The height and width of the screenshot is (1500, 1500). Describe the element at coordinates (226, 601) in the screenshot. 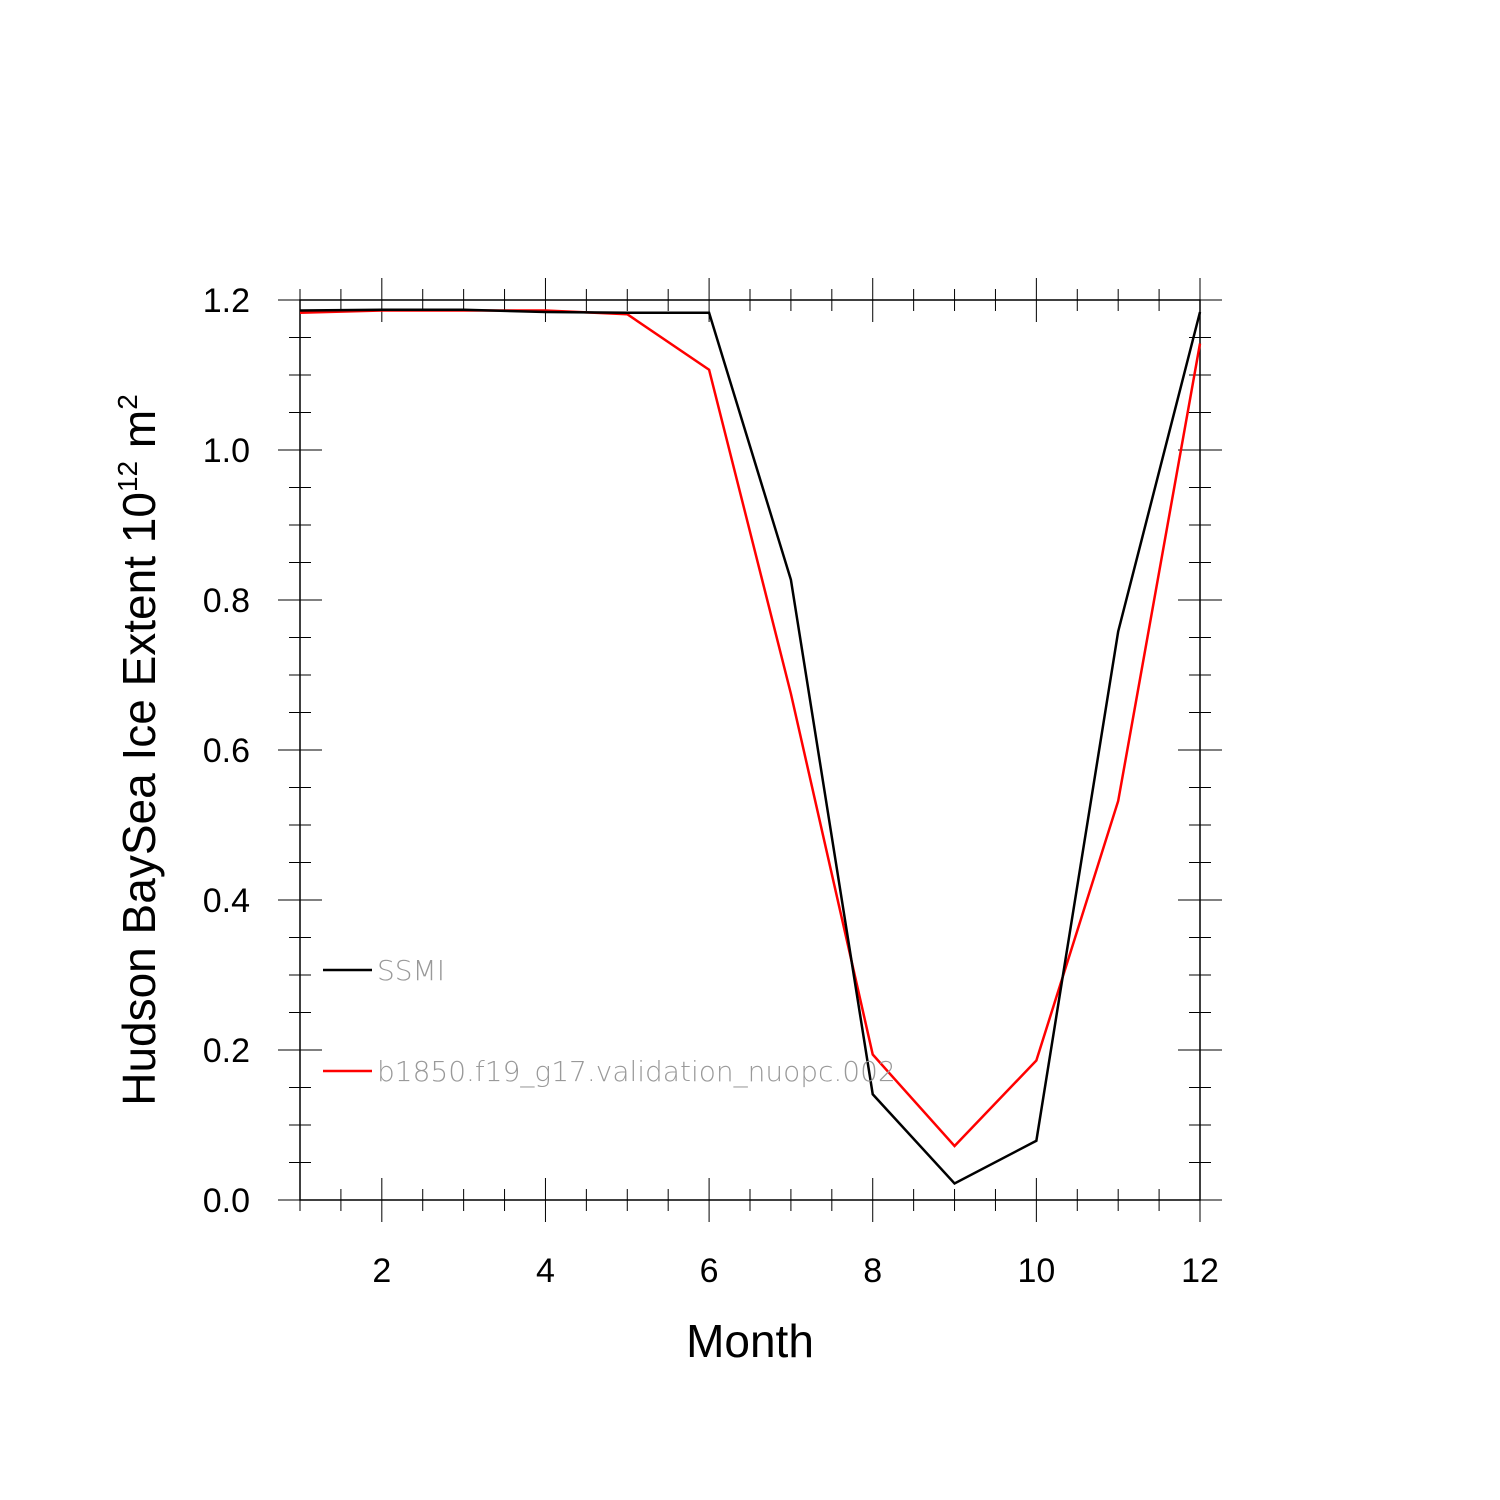

I see `y-tick-label: 0.8` at that location.